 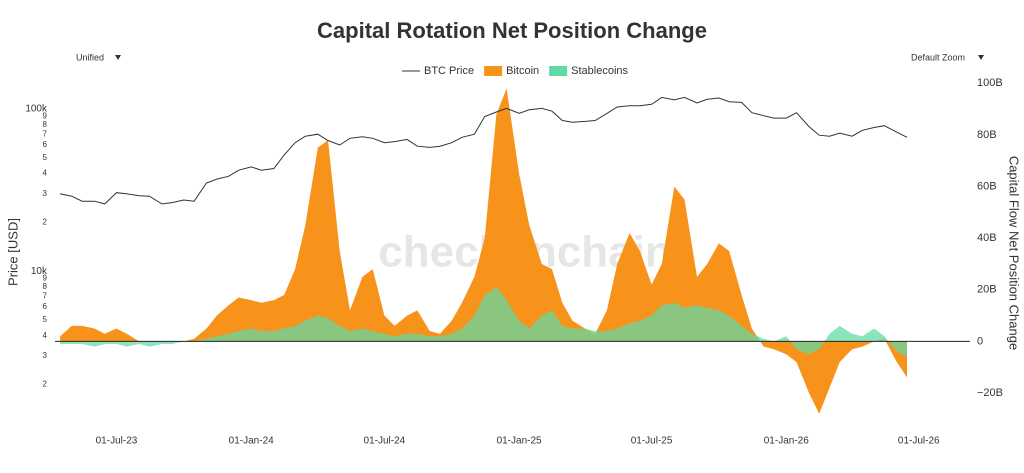 I want to click on y2-tick-label: −20B, so click(x=990, y=393).